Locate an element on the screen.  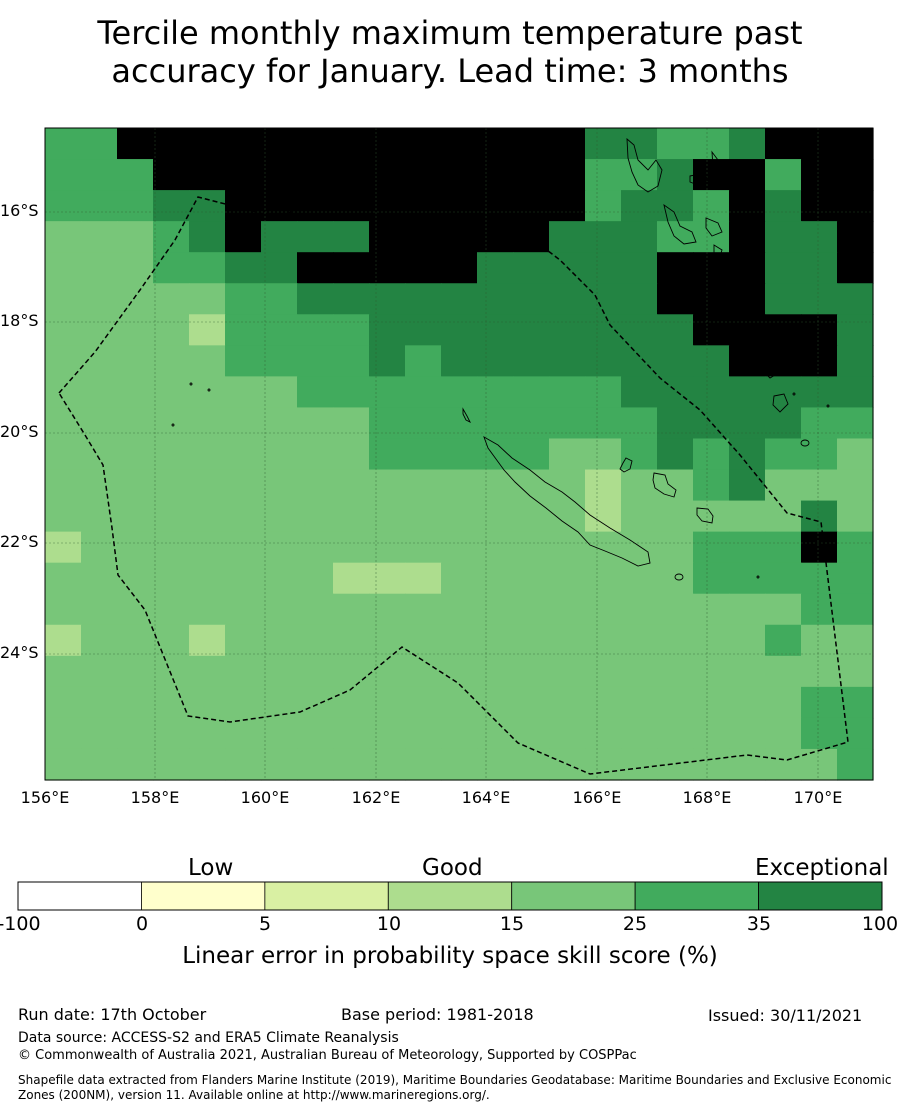
lat-tick-label: 20°S is located at coordinates (19, 431).